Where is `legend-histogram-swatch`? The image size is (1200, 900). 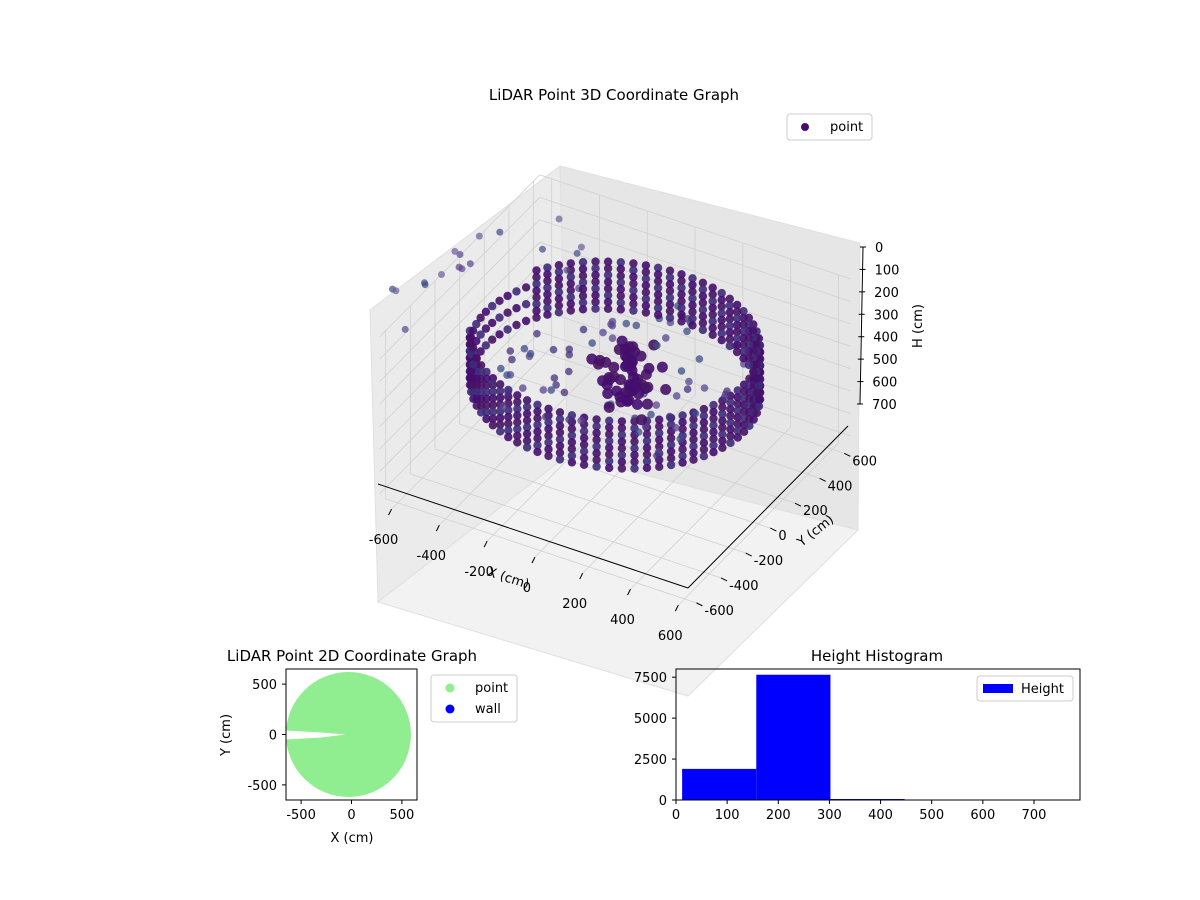 legend-histogram-swatch is located at coordinates (998, 688).